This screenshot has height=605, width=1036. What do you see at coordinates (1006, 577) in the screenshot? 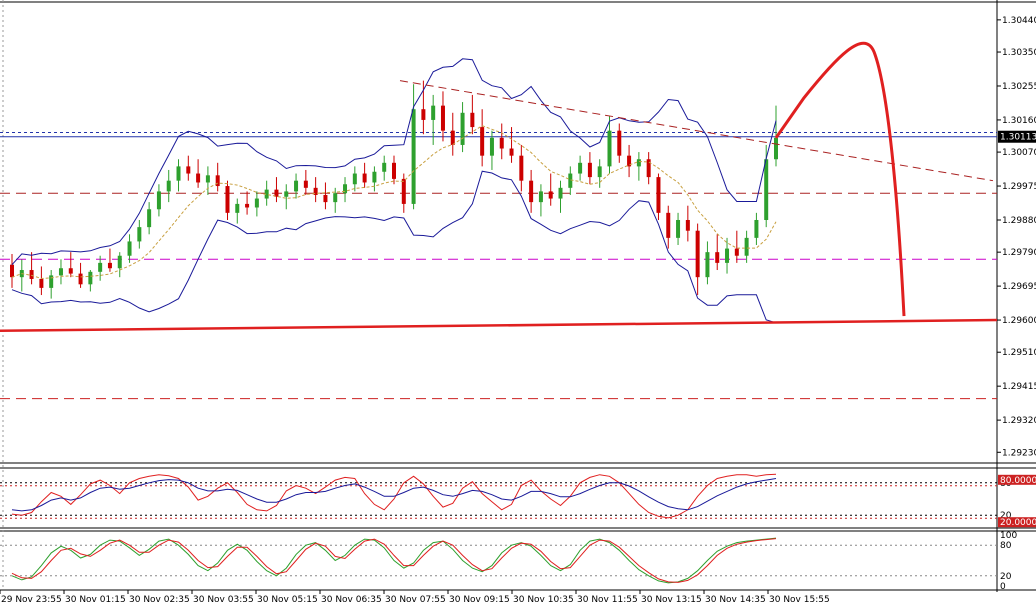
I see `stochastic-tick-label: 20` at bounding box center [1006, 577].